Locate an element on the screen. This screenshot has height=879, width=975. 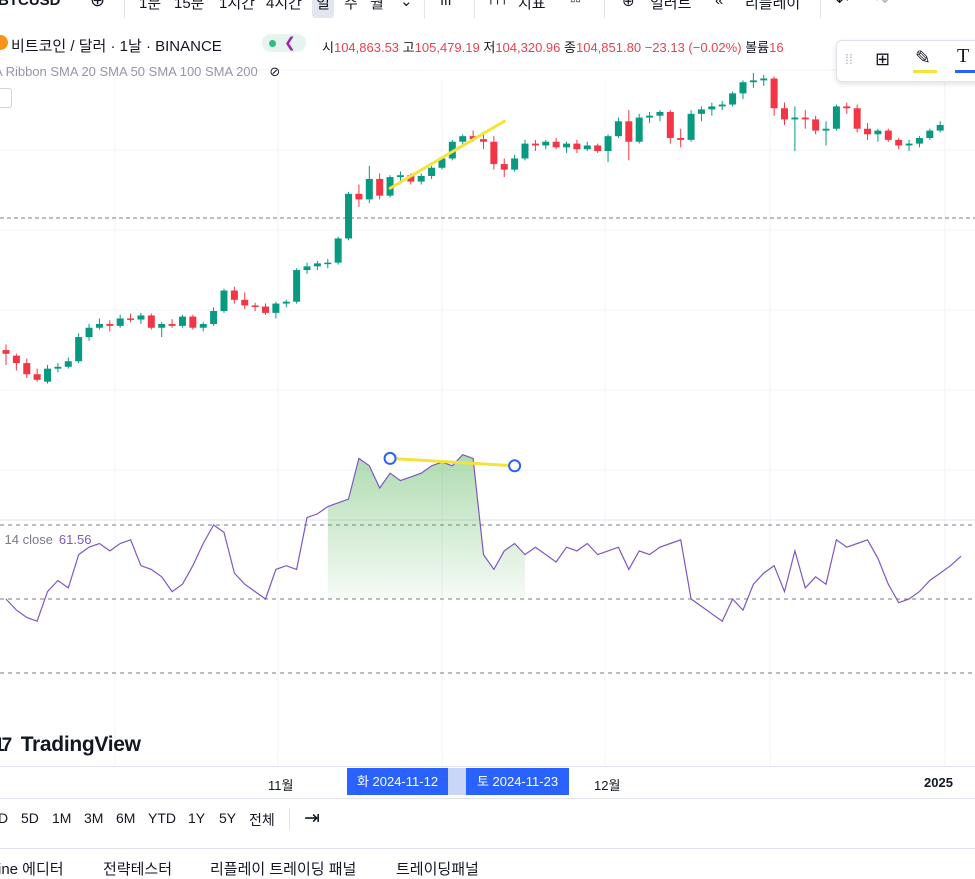
tab-replay-panel: 리플레이 트레이딩 패널 is located at coordinates (283, 869).